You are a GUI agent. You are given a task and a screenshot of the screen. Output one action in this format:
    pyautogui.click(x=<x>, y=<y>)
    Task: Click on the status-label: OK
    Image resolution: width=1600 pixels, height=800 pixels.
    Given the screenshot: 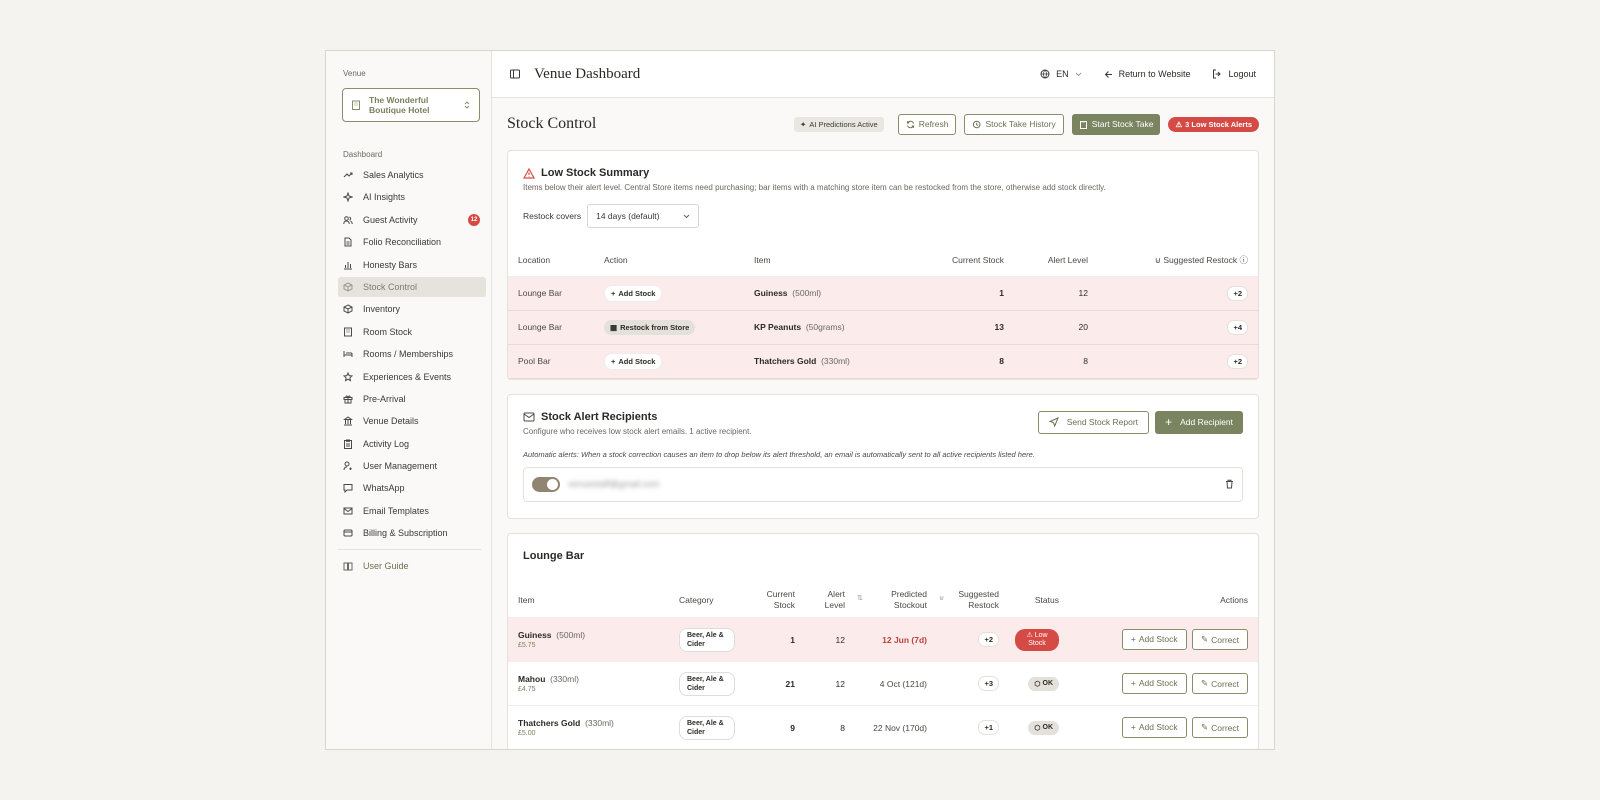 What is the action you would take?
    pyautogui.click(x=1048, y=727)
    